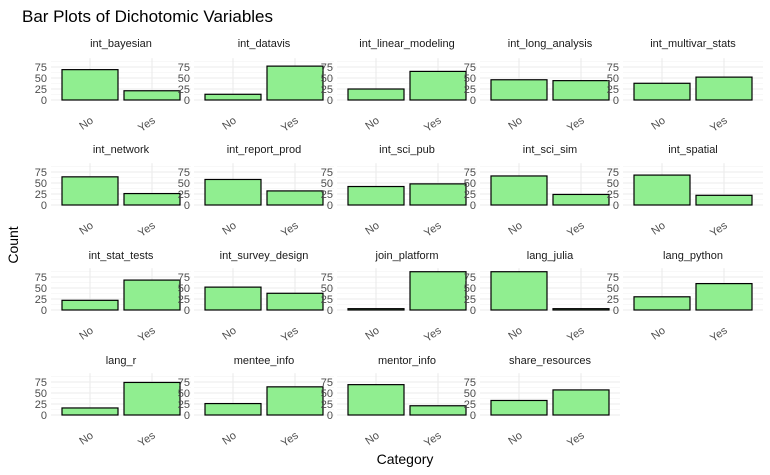 The width and height of the screenshot is (770, 475). What do you see at coordinates (13, 244) in the screenshot?
I see `y-axis-title: Count` at bounding box center [13, 244].